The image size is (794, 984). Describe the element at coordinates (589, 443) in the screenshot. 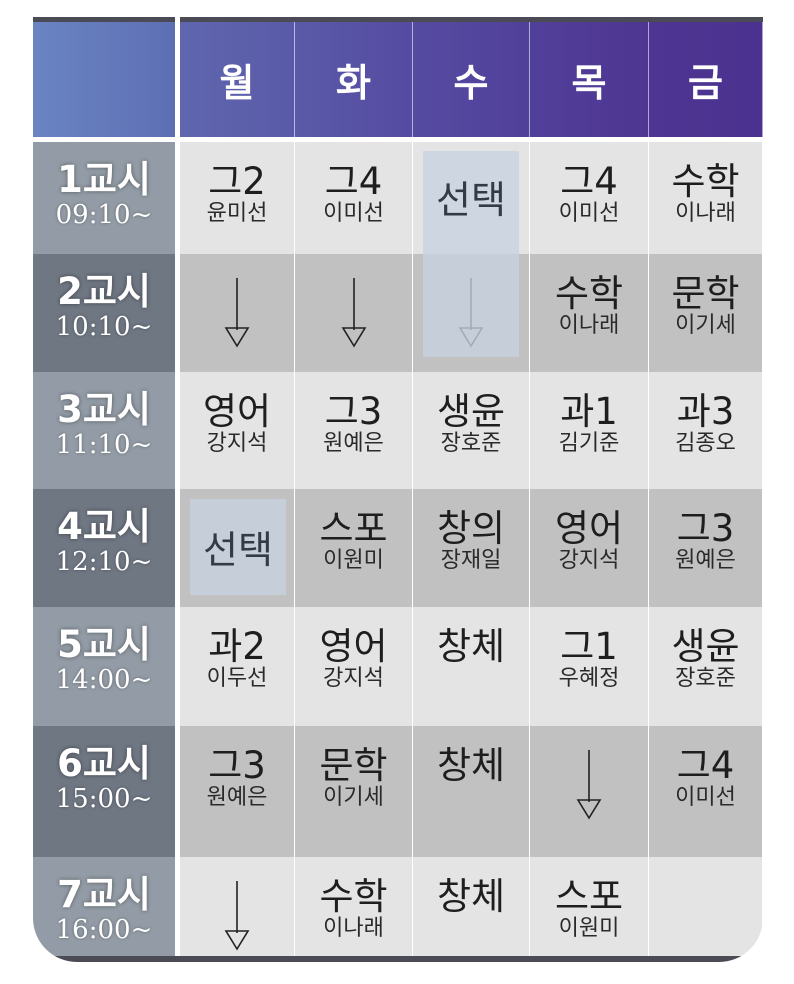

I see `teacher-label: 김기준` at that location.